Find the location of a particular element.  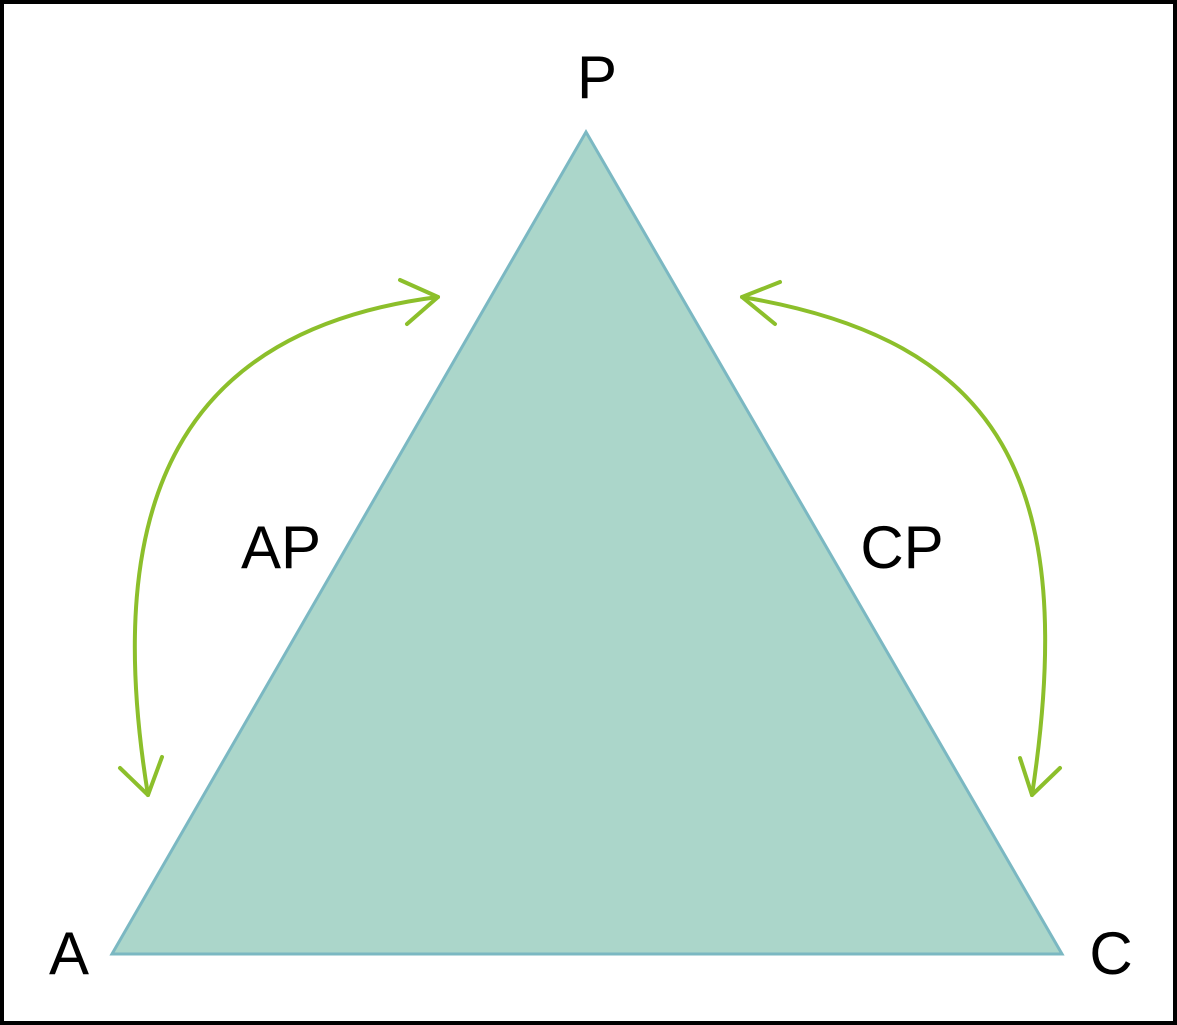

vertex-label-p: P is located at coordinates (597, 77).